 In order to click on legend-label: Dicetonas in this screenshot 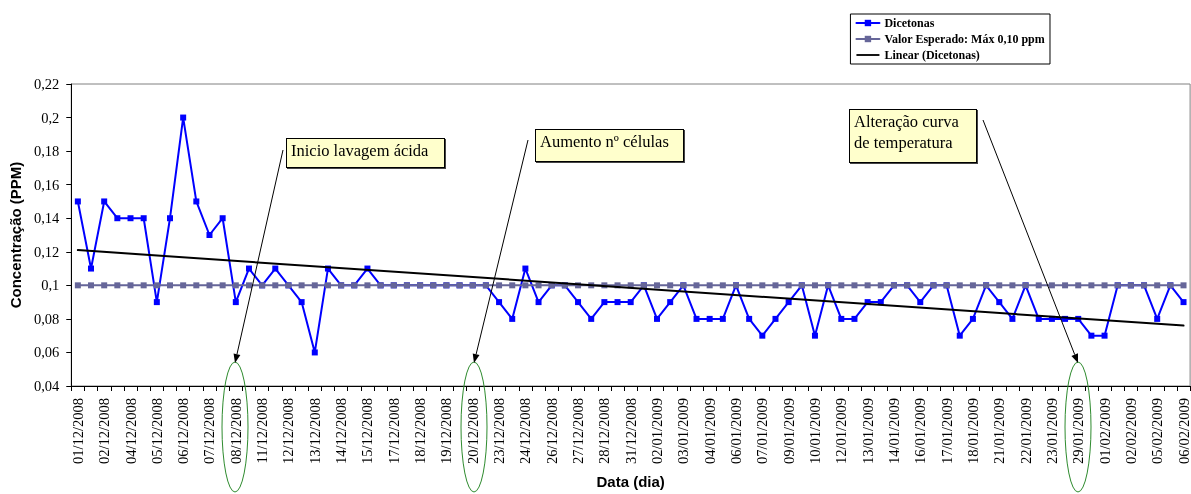, I will do `click(909, 23)`.